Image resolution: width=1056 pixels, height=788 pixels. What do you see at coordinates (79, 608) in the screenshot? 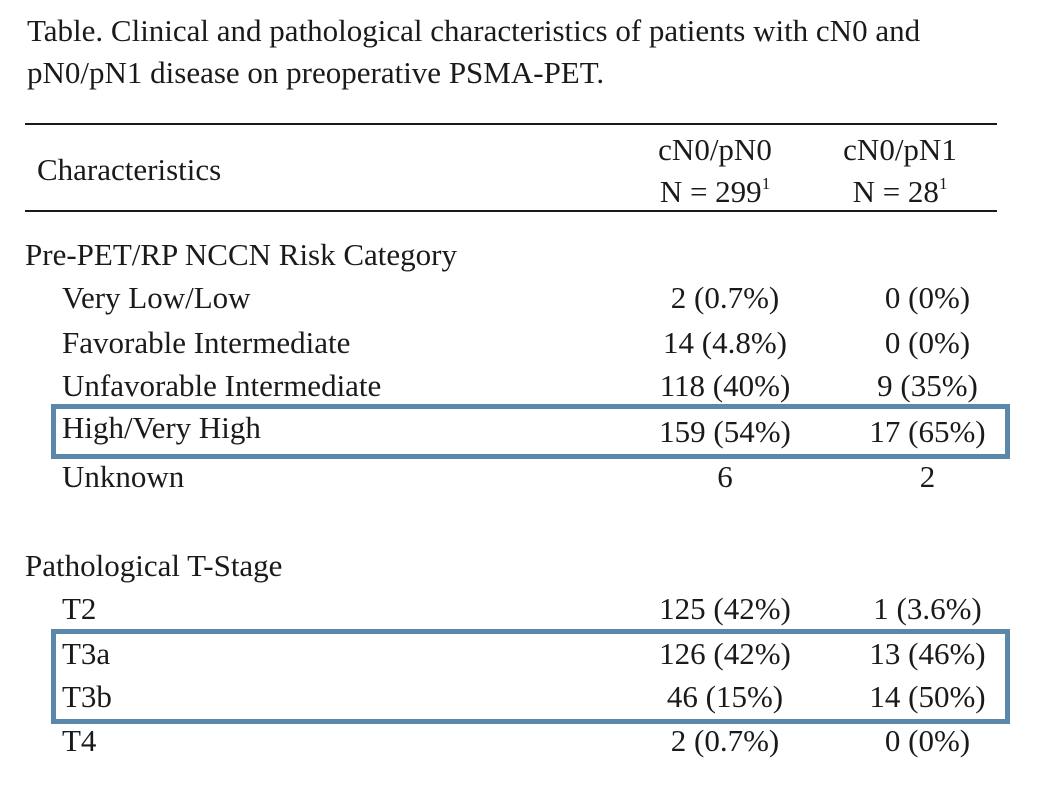
I see `row-label: T2` at bounding box center [79, 608].